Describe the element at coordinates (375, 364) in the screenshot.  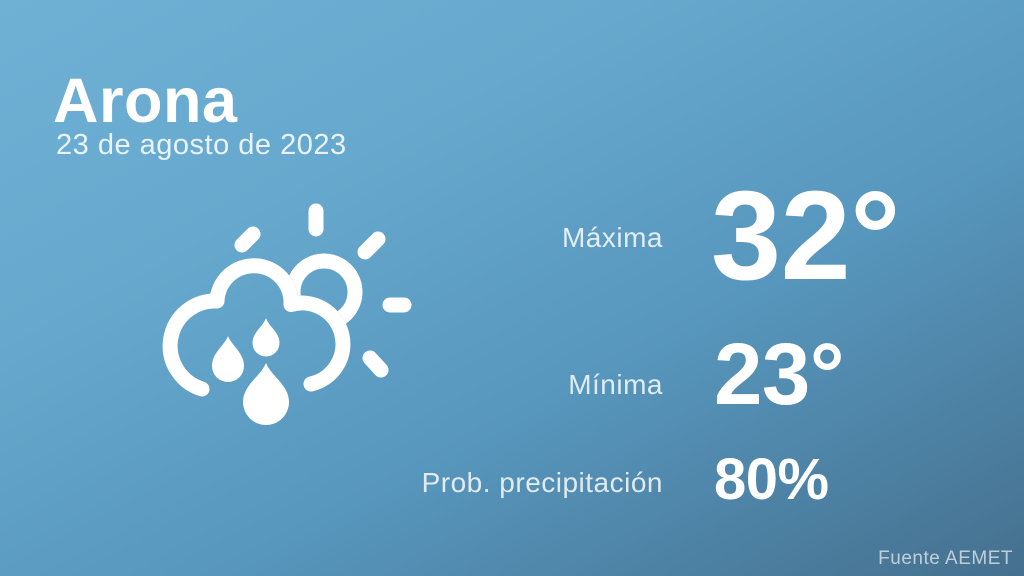
I see `sun-ray-se` at that location.